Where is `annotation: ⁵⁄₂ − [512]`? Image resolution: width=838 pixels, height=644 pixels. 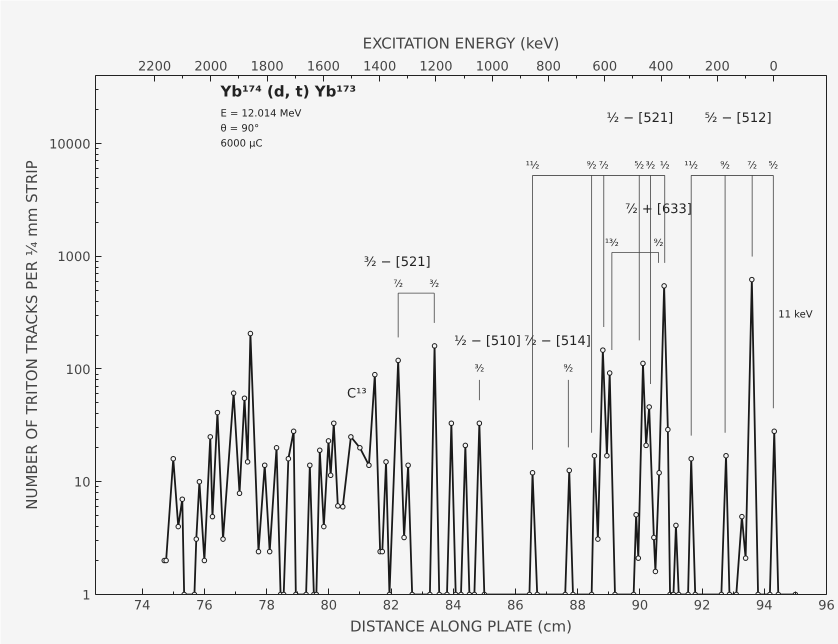
annotation: ⁵⁄₂ − [512] is located at coordinates (738, 118).